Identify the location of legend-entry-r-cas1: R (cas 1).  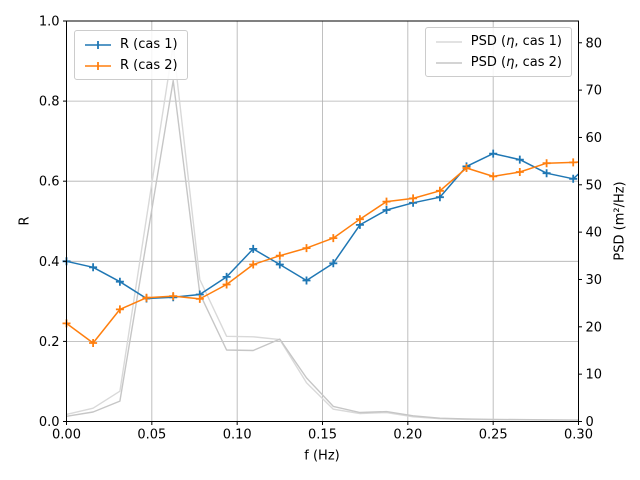
(131, 44).